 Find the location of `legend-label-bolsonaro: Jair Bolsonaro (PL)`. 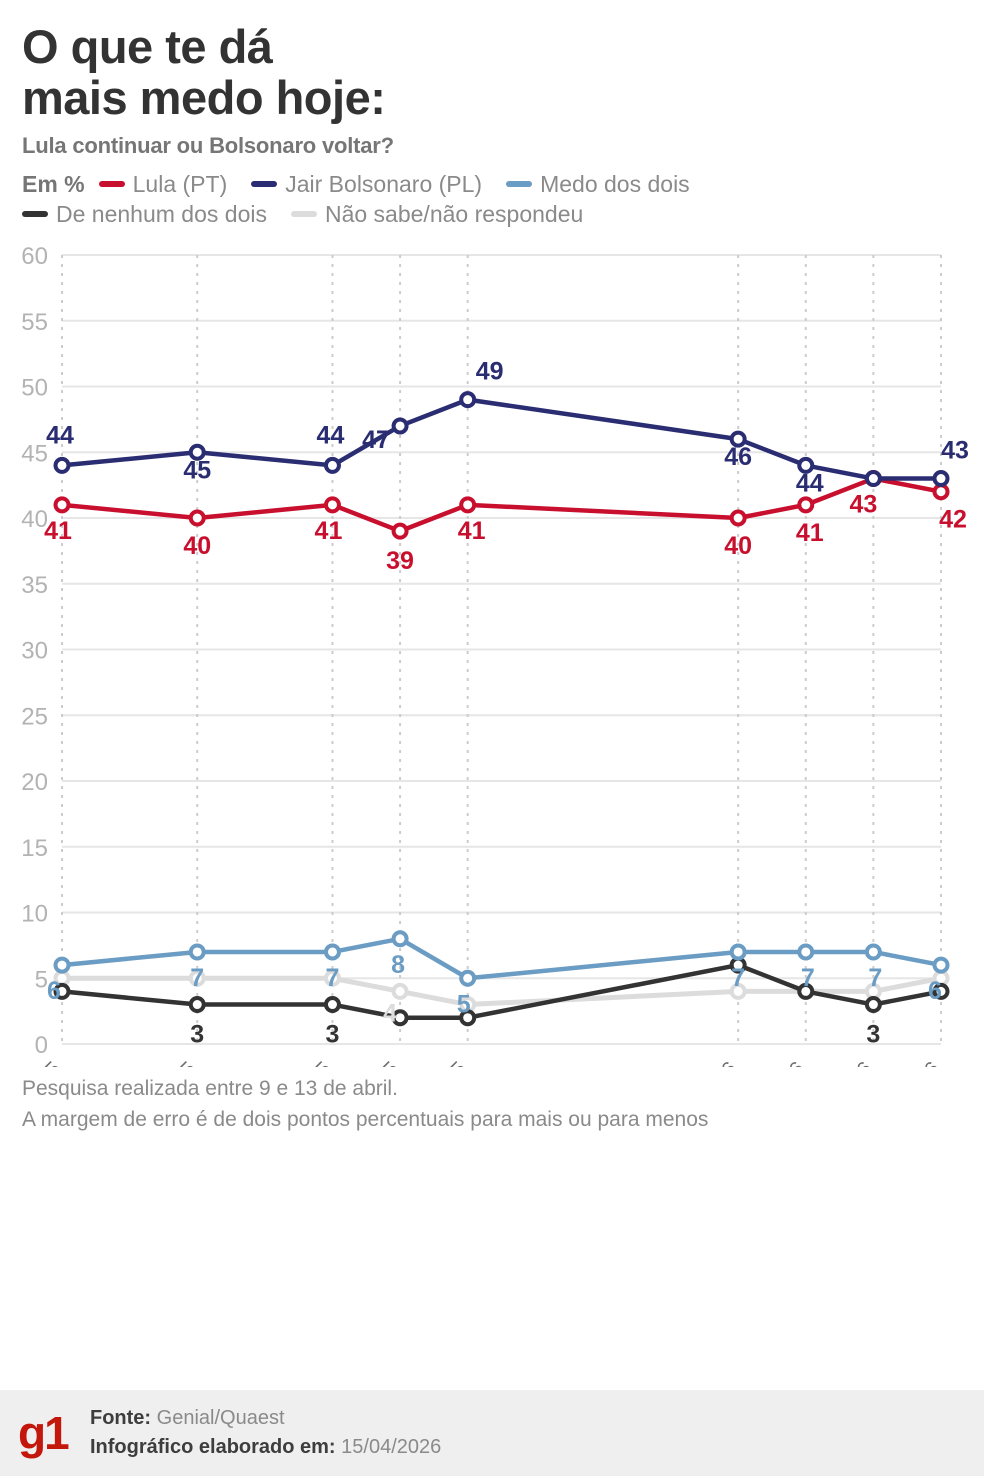

legend-label-bolsonaro: Jair Bolsonaro (PL) is located at coordinates (384, 183).